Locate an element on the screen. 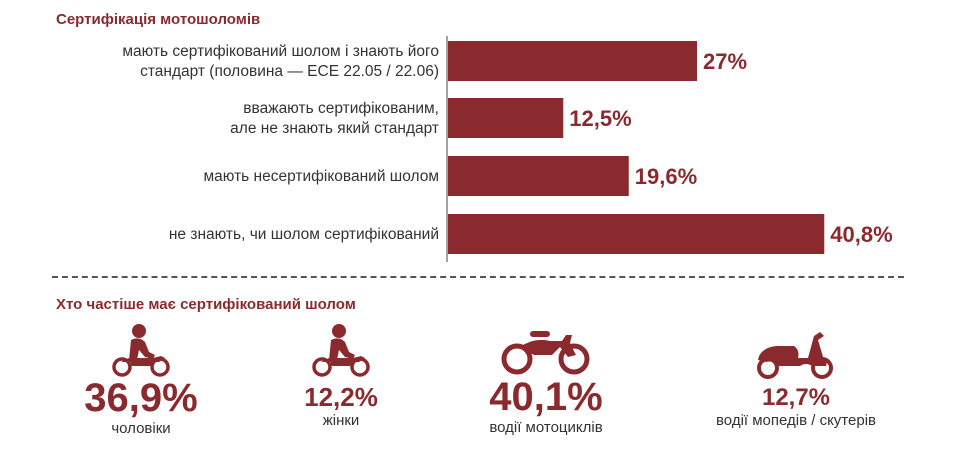 Image resolution: width=964 pixels, height=464 pixels. stat-scooter-drivers: 12,7% водії мопедів / скутерів is located at coordinates (796, 378).